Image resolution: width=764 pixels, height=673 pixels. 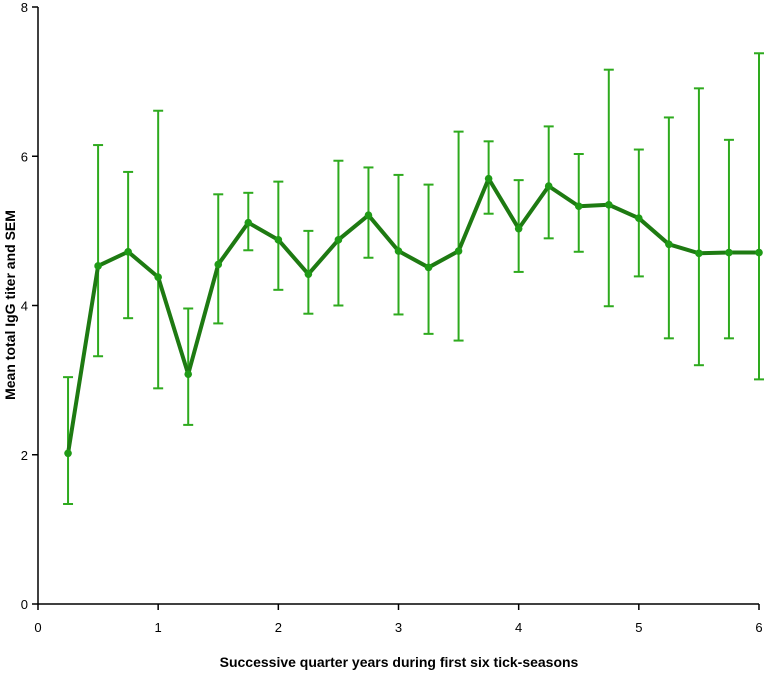 I want to click on x-tick-label: 6, so click(x=758, y=627).